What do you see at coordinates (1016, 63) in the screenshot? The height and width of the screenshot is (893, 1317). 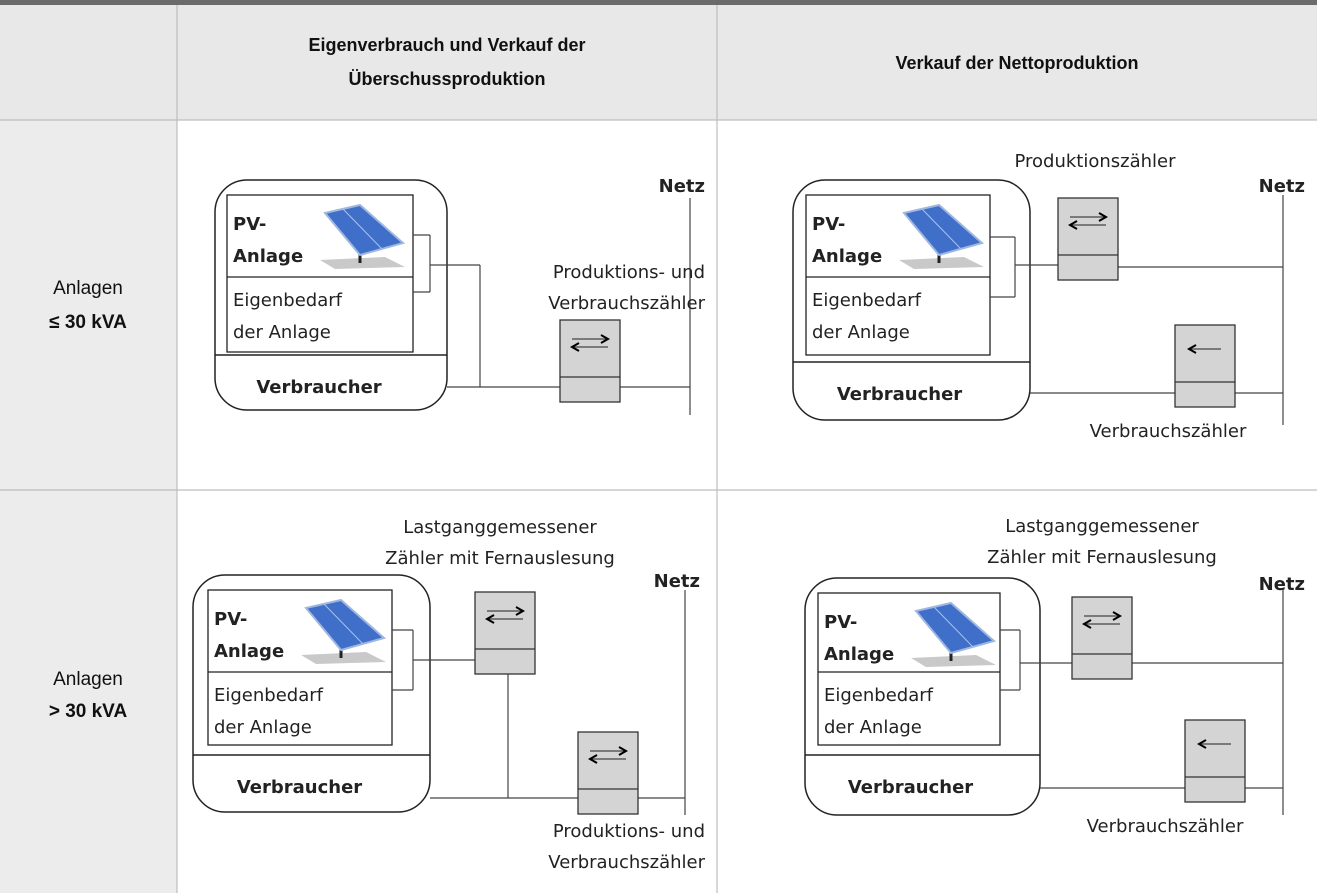 I see `column-header: Verkauf der Nettoproduktion` at bounding box center [1016, 63].